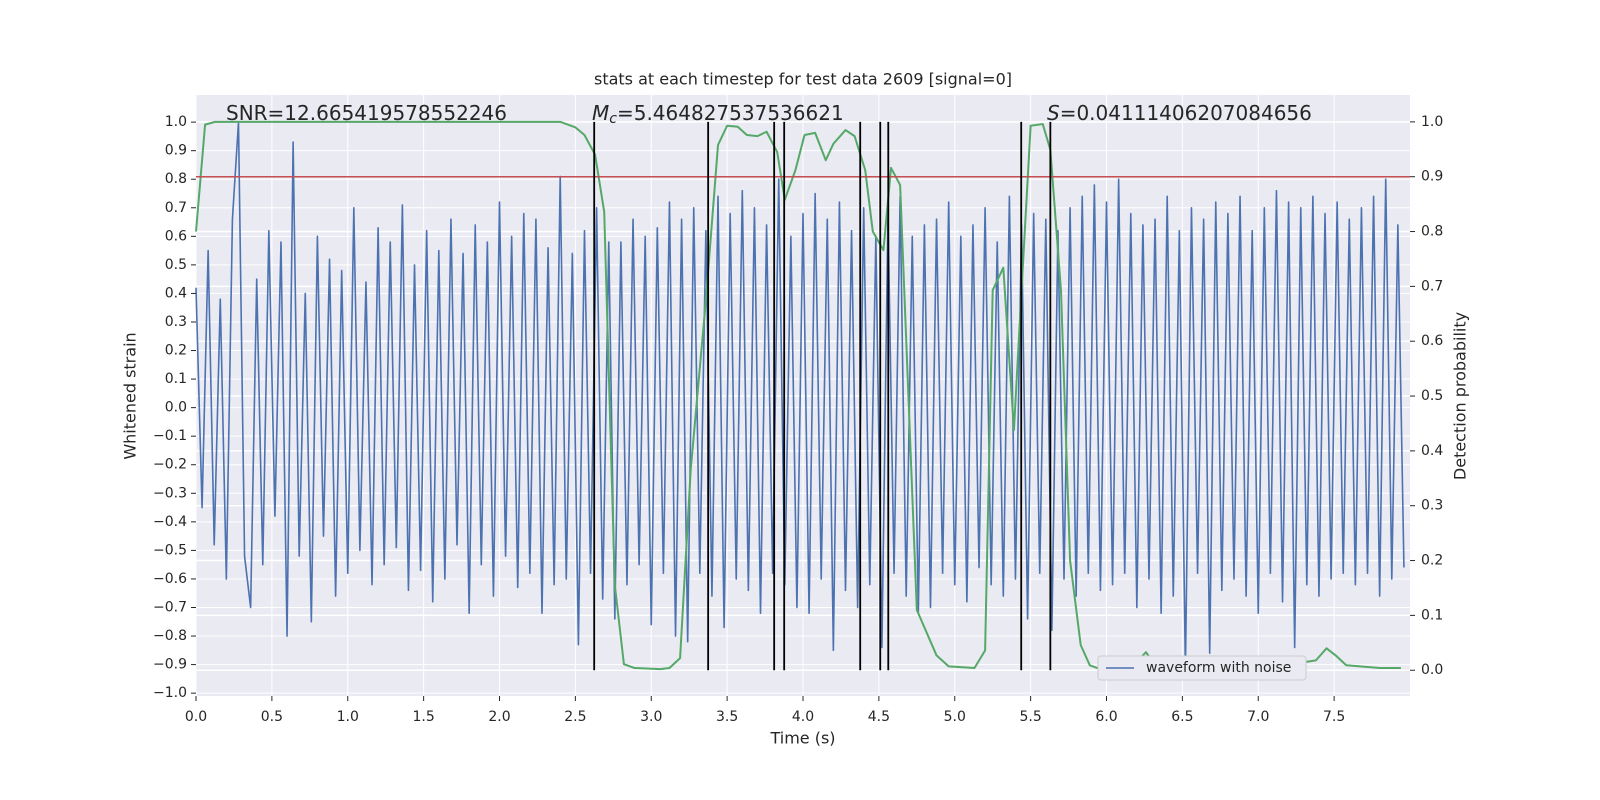 The width and height of the screenshot is (1600, 800). I want to click on annotation-text: =0.04111406207084656, so click(1186, 113).